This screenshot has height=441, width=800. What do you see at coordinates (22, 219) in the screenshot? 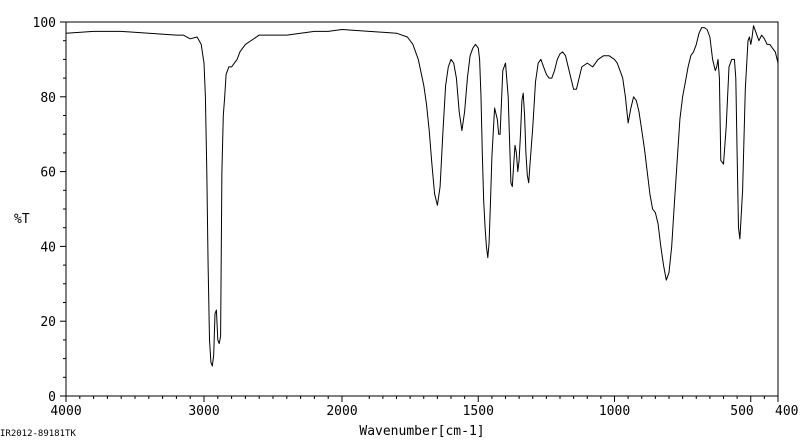
I see `y-axis-title: %T` at bounding box center [22, 219].